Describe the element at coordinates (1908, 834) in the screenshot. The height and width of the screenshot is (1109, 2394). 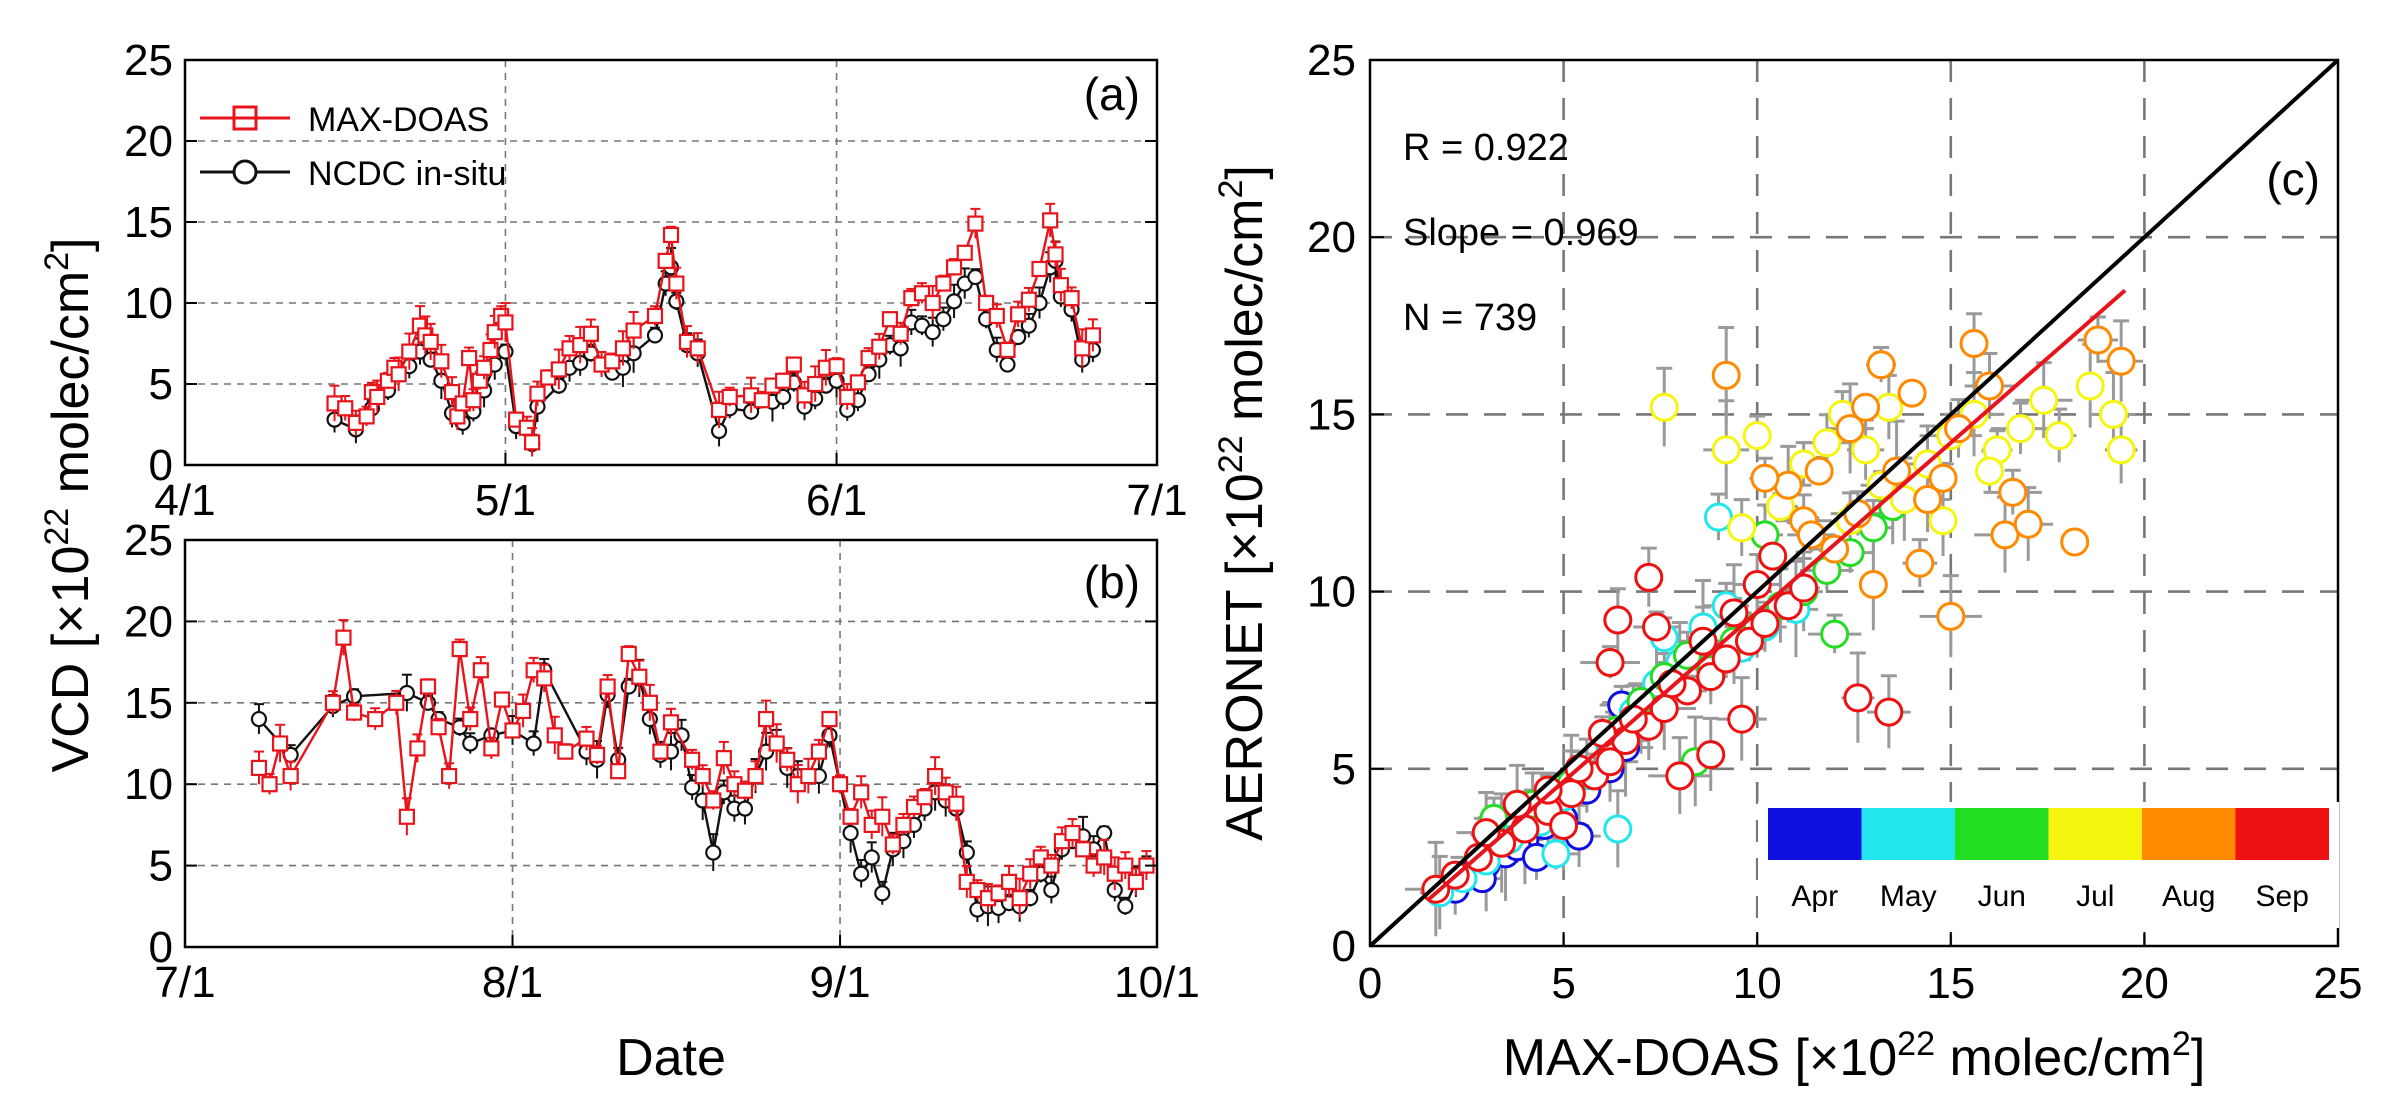
I see `colorbar-swatch-may` at that location.